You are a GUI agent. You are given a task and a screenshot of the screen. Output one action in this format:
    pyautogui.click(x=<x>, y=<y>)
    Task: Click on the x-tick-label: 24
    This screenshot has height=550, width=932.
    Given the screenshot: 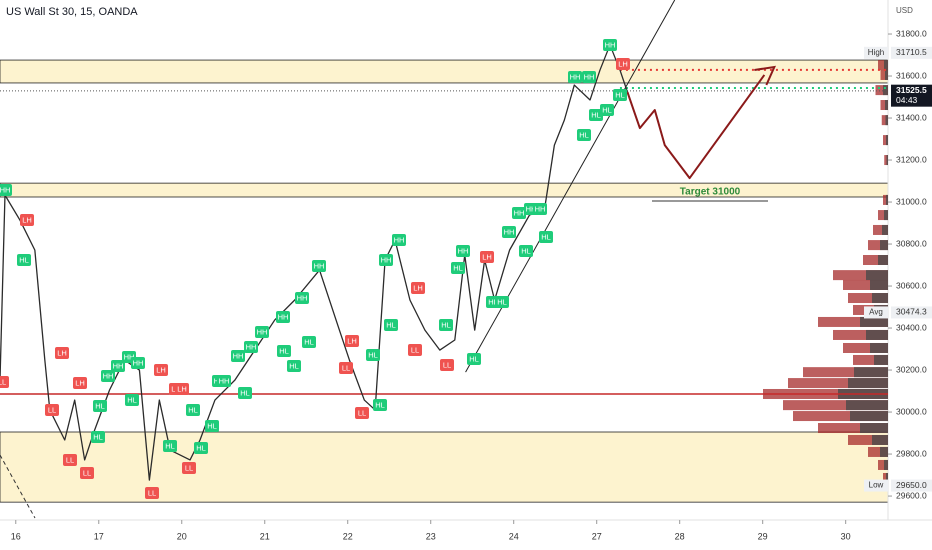 What is the action you would take?
    pyautogui.click(x=514, y=536)
    